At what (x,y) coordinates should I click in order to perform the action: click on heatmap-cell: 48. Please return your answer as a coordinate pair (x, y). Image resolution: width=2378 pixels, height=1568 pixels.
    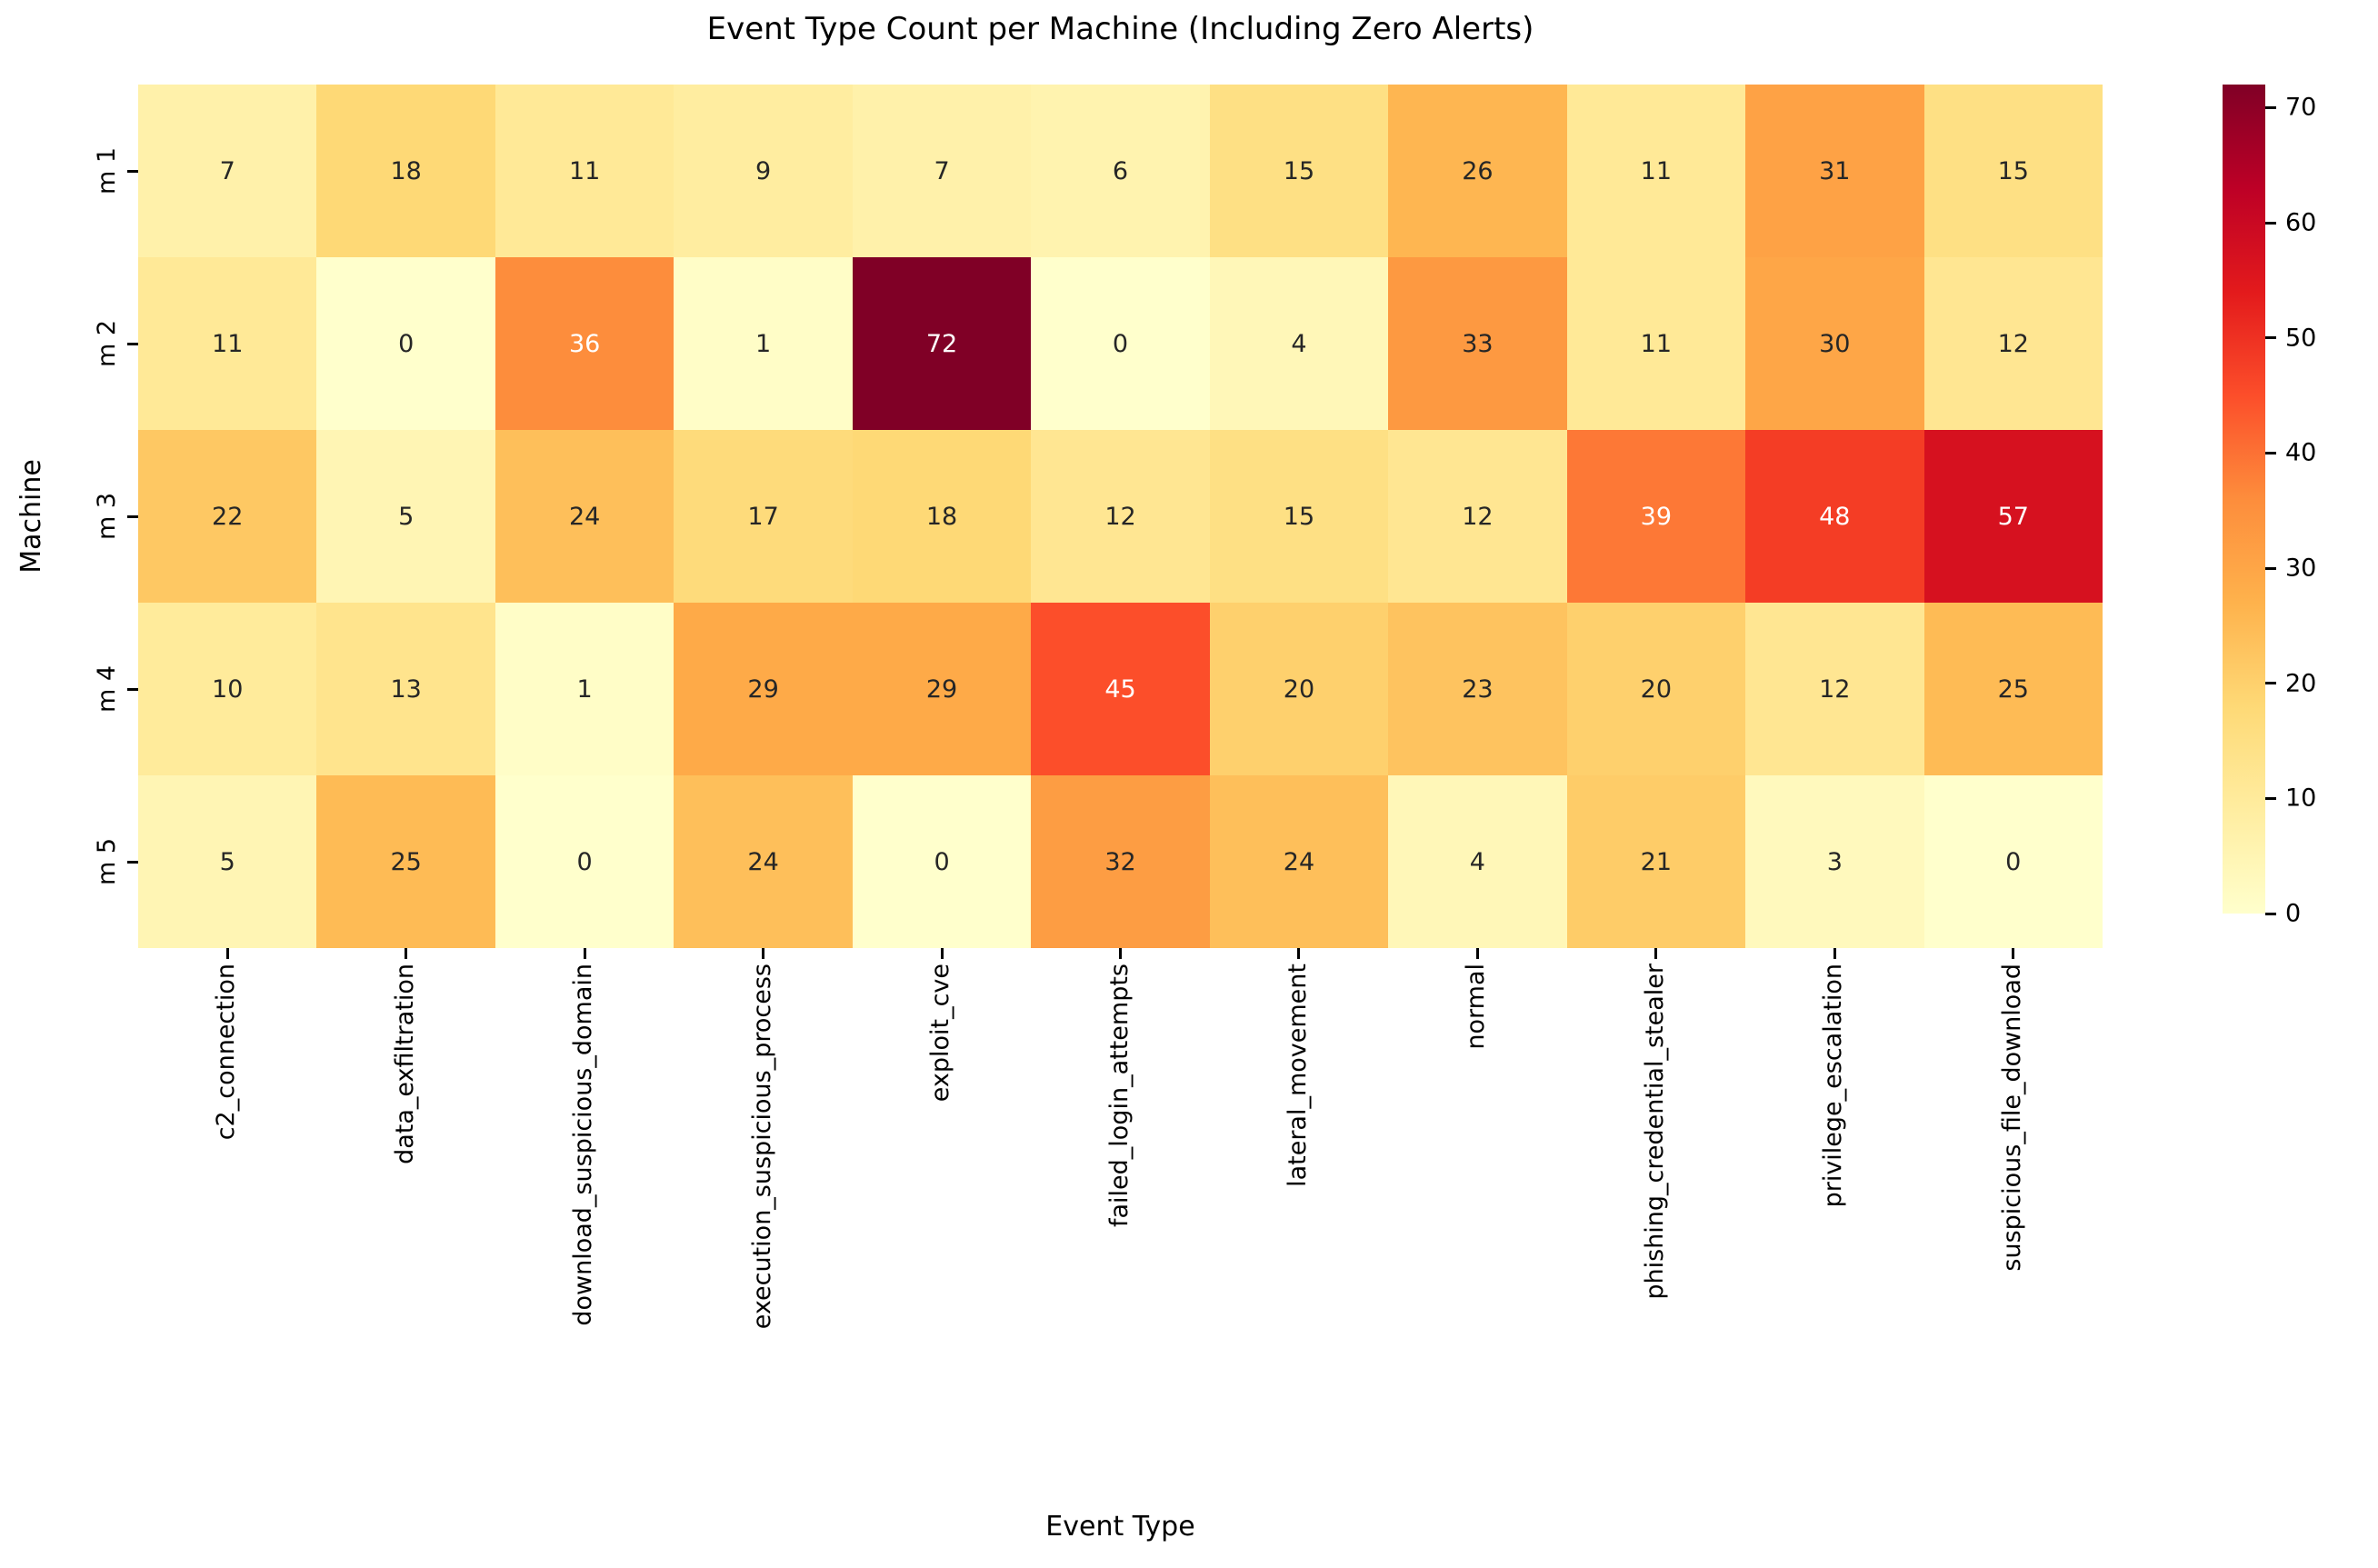
    Looking at the image, I should click on (1834, 516).